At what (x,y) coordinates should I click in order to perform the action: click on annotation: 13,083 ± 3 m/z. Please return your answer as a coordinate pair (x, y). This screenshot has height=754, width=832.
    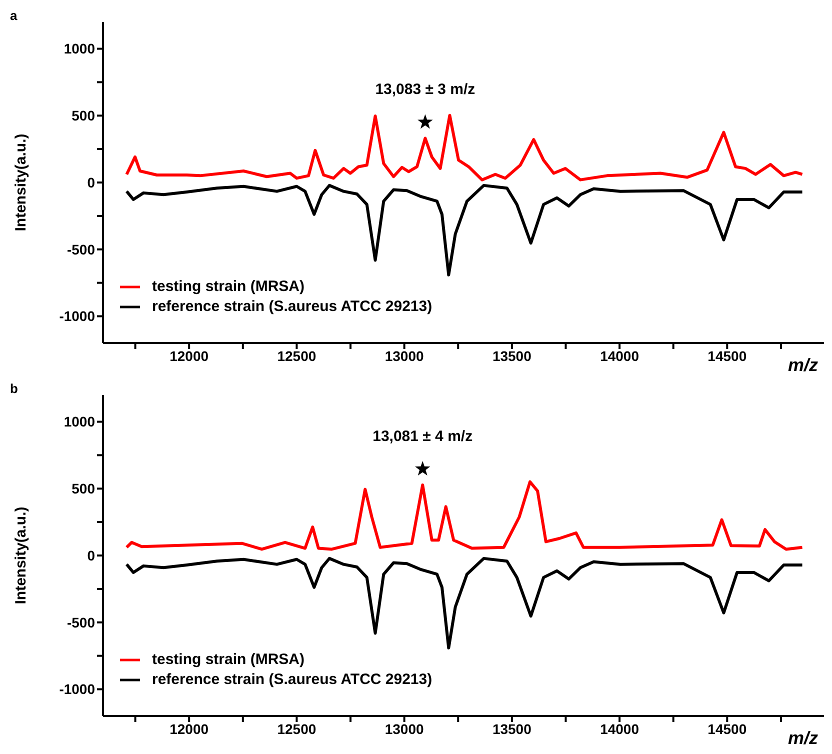
    Looking at the image, I should click on (425, 89).